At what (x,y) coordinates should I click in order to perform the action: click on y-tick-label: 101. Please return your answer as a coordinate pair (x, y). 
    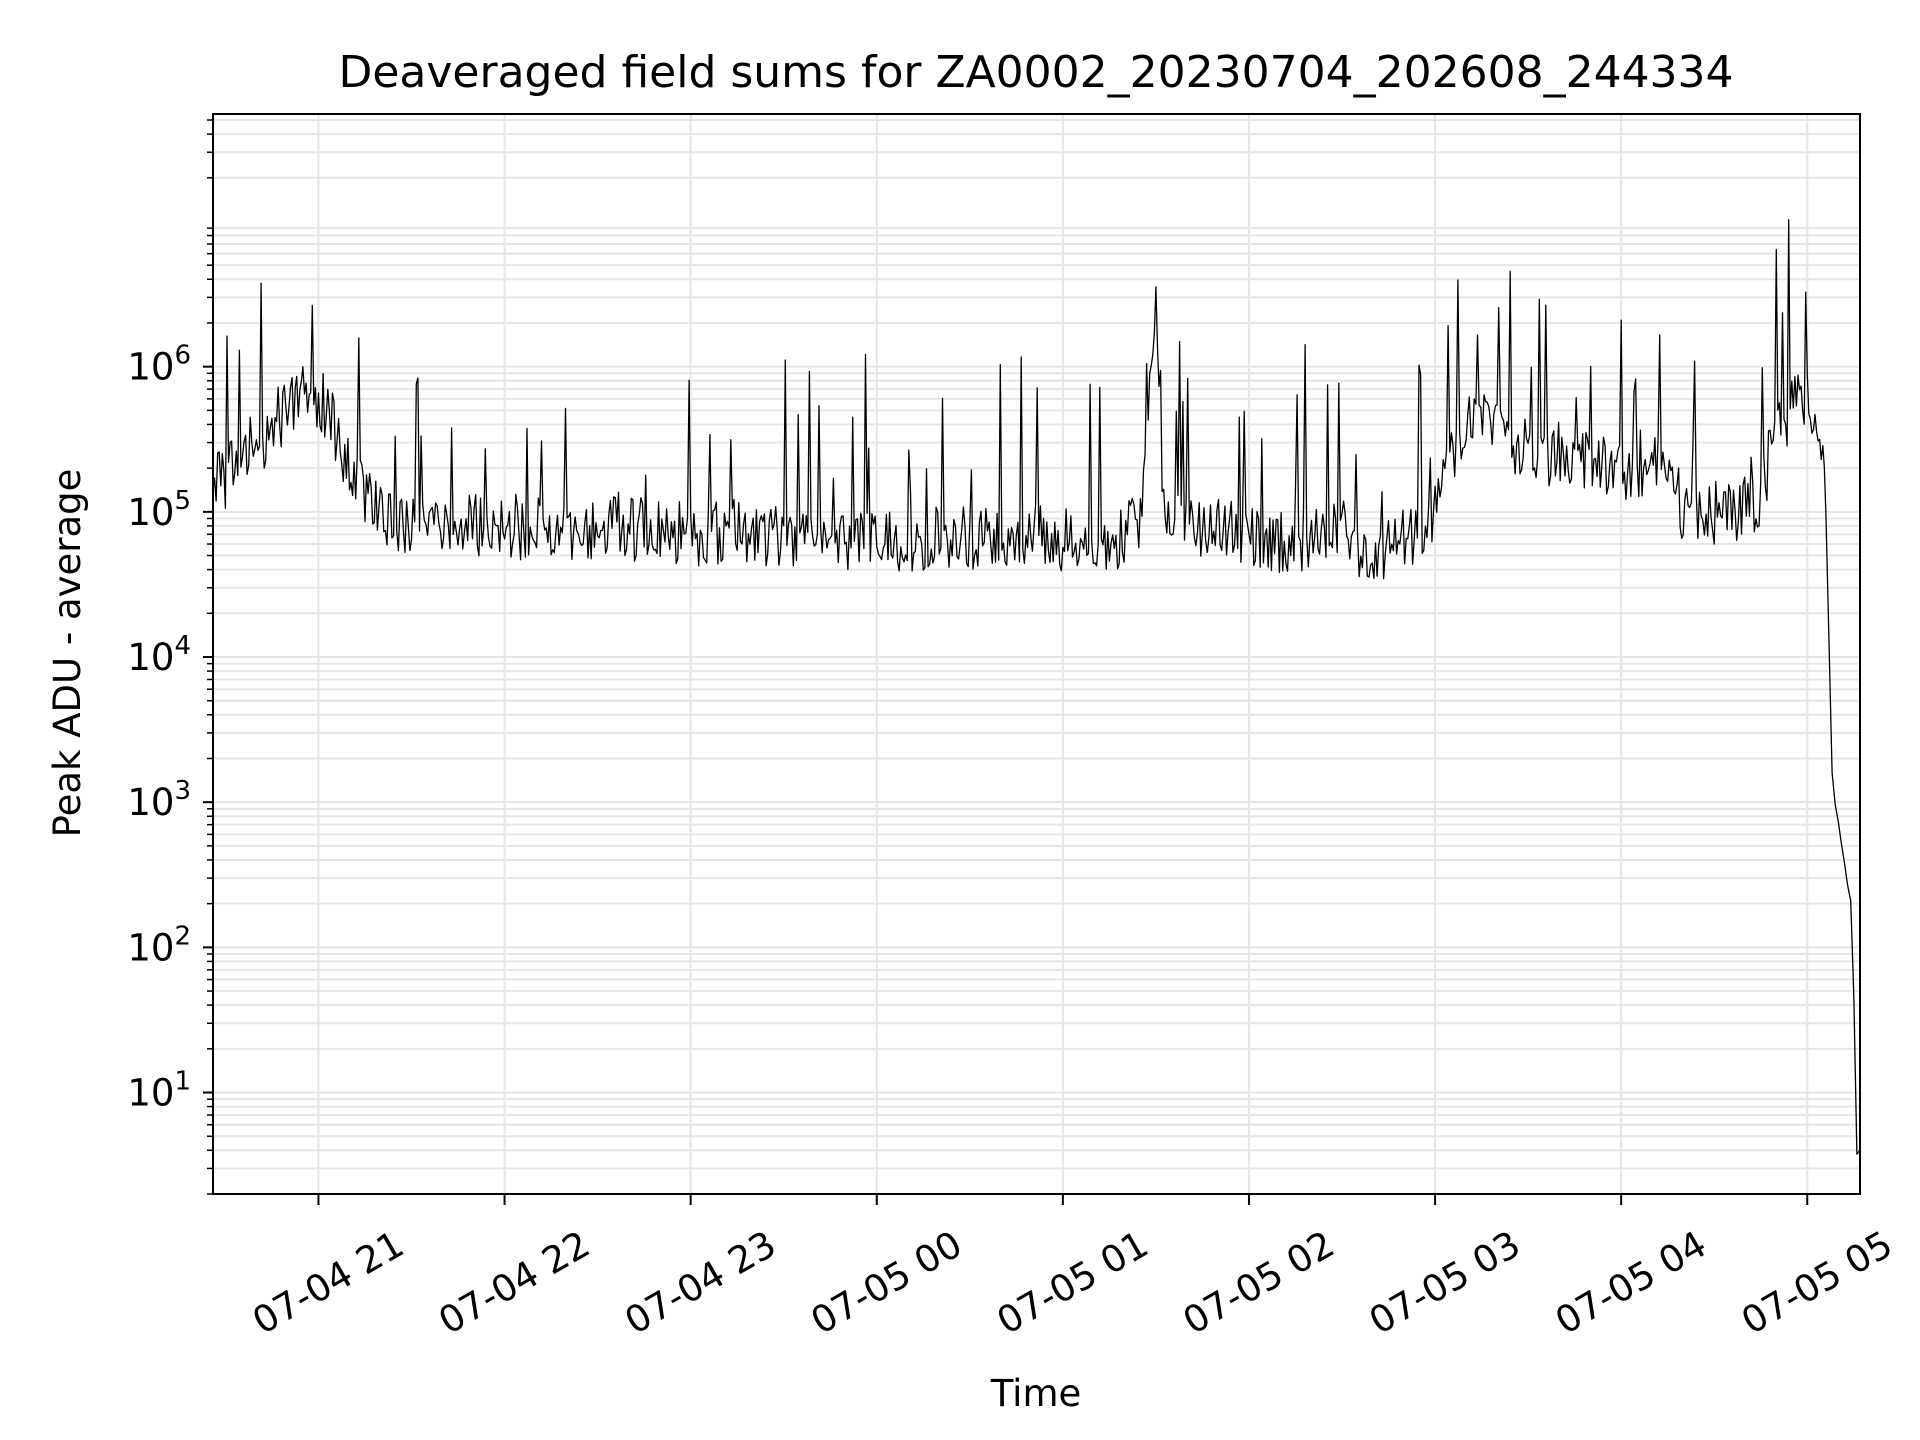
    Looking at the image, I should click on (159, 1091).